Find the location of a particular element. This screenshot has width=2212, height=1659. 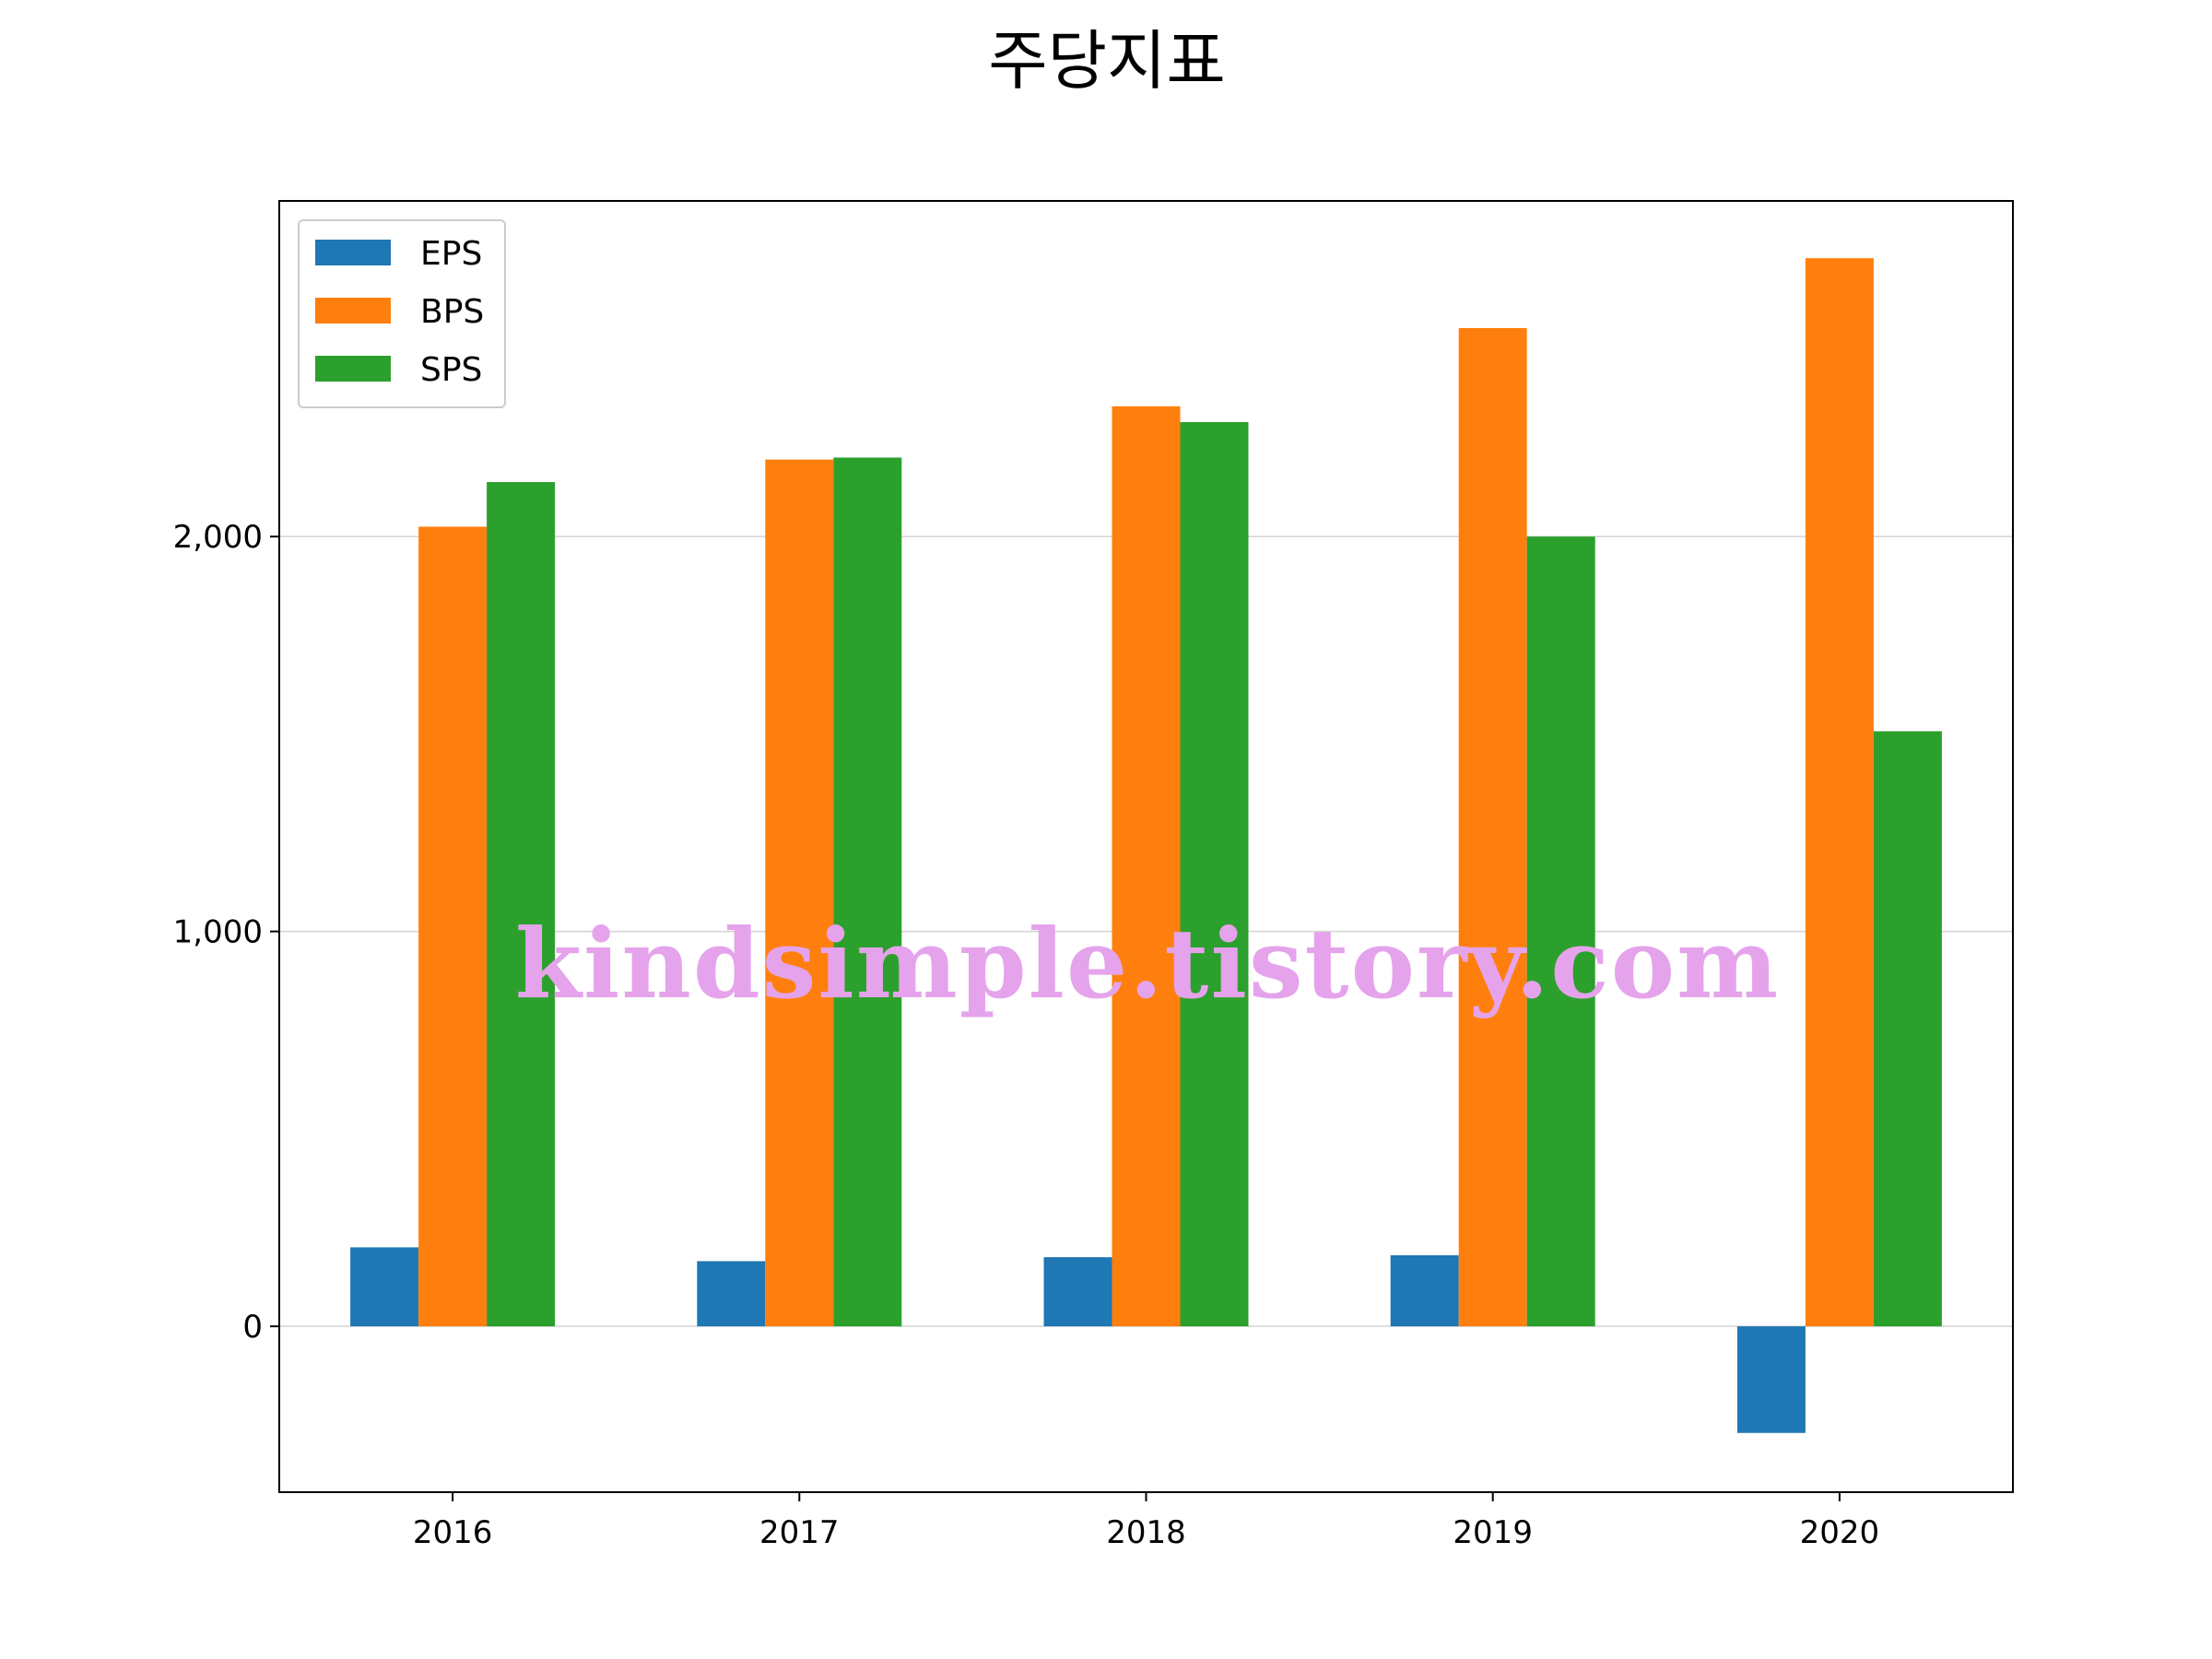

x-tick-label: 2019 is located at coordinates (1493, 1532).